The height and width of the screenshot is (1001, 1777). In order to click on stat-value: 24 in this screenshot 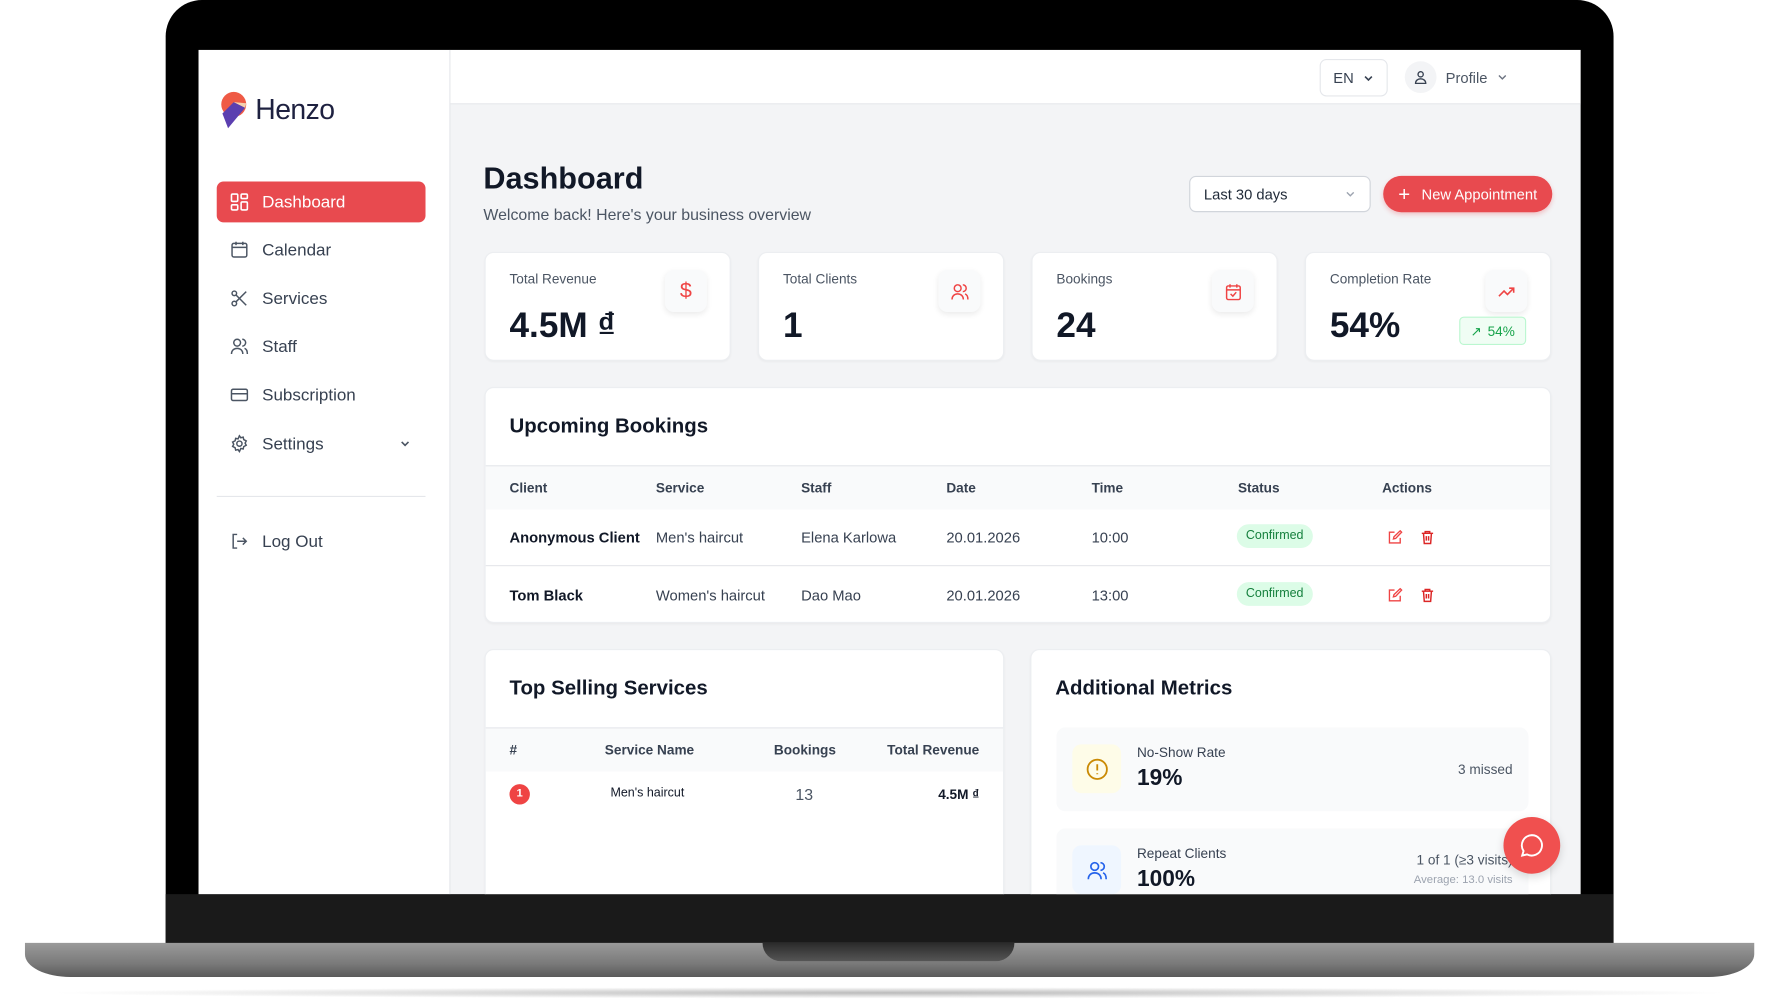, I will do `click(1076, 325)`.